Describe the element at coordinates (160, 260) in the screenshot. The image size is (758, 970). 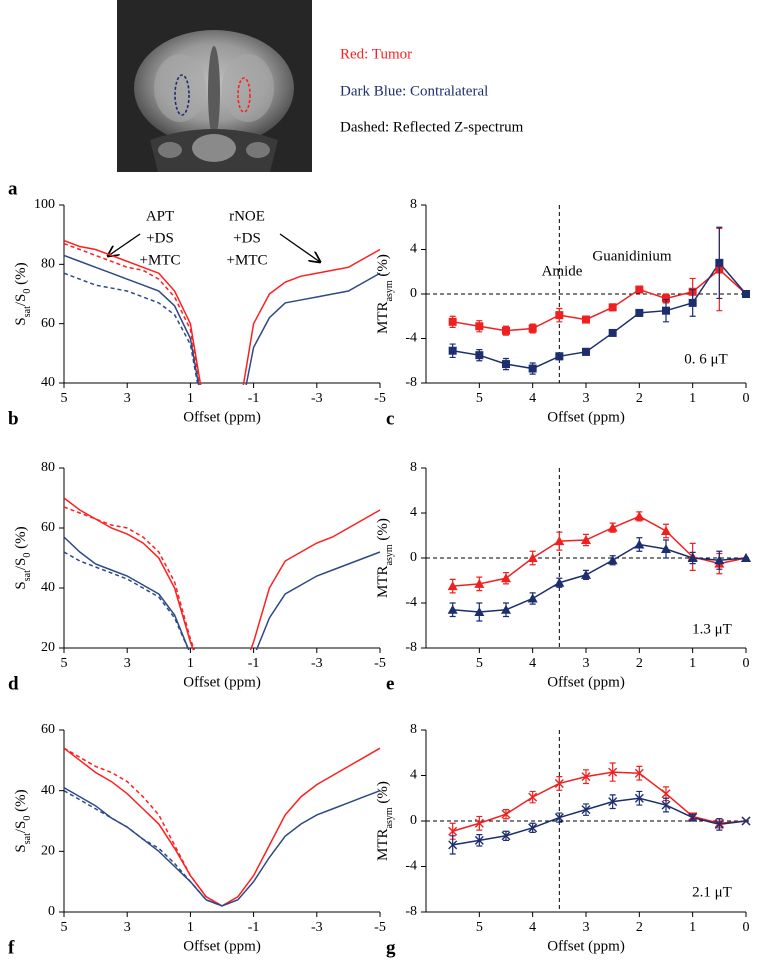
I see `annotation: +MTC` at that location.